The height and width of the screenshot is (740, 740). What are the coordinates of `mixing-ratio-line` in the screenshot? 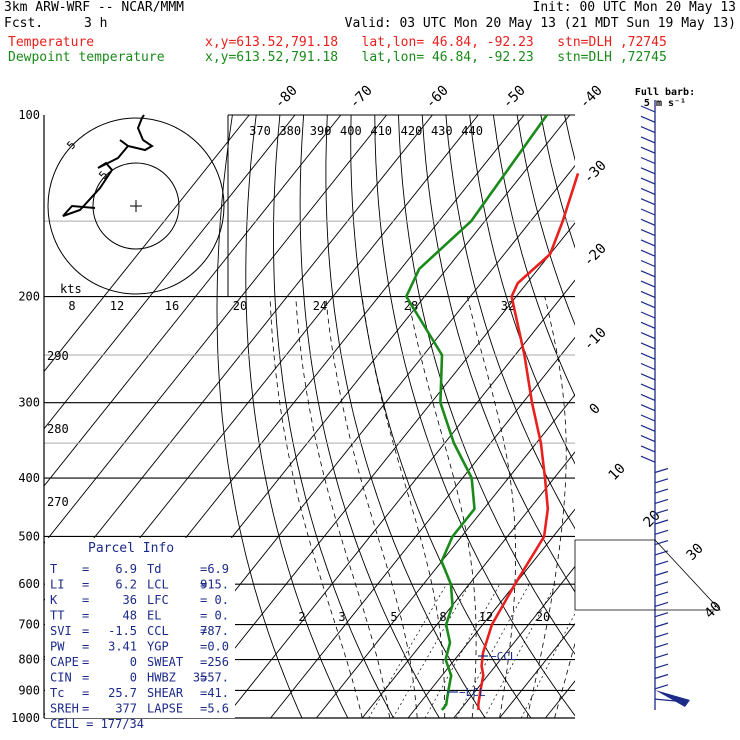 It's located at (407, 651).